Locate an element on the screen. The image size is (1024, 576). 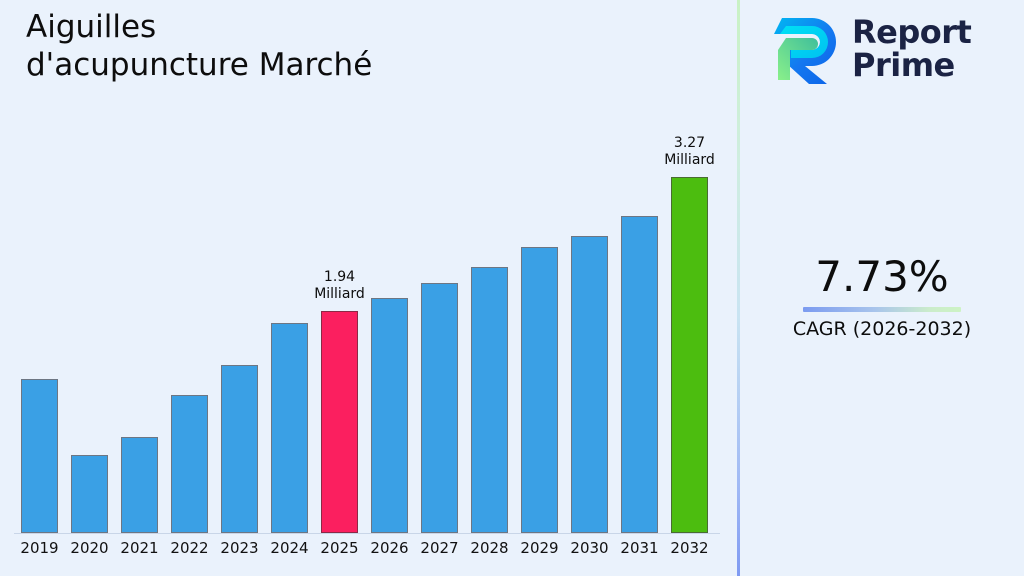
bar-2024 is located at coordinates (289, 428).